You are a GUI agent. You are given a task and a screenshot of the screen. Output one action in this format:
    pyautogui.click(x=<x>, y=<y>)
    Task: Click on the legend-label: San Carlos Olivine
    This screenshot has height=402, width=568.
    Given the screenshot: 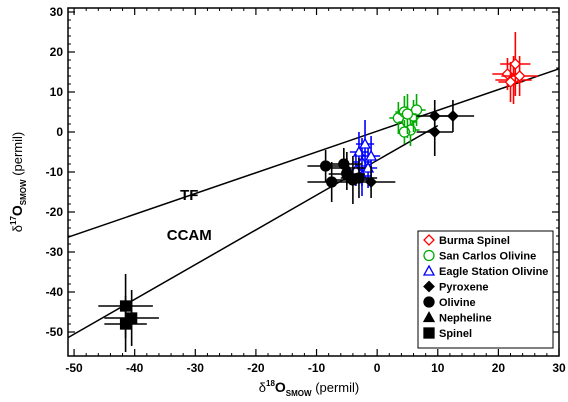 What is the action you would take?
    pyautogui.click(x=487, y=257)
    